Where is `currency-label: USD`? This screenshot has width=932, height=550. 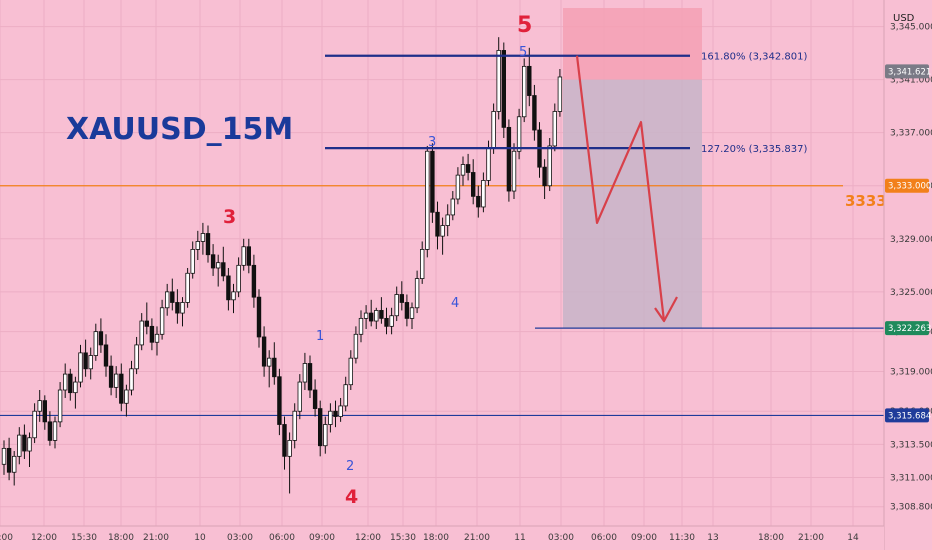 currency-label: USD is located at coordinates (904, 18).